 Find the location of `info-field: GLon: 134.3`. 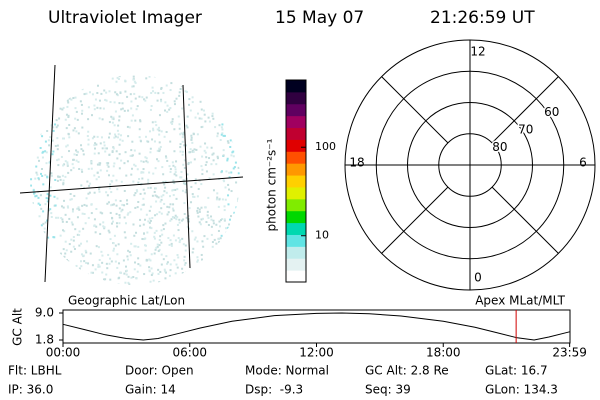

info-field: GLon: 134.3 is located at coordinates (521, 390).